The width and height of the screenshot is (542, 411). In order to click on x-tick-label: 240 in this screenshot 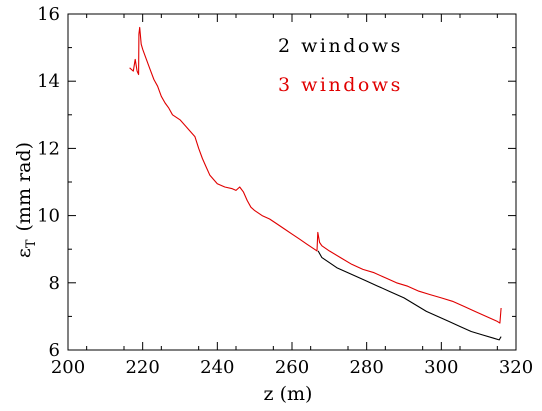, I will do `click(217, 367)`.